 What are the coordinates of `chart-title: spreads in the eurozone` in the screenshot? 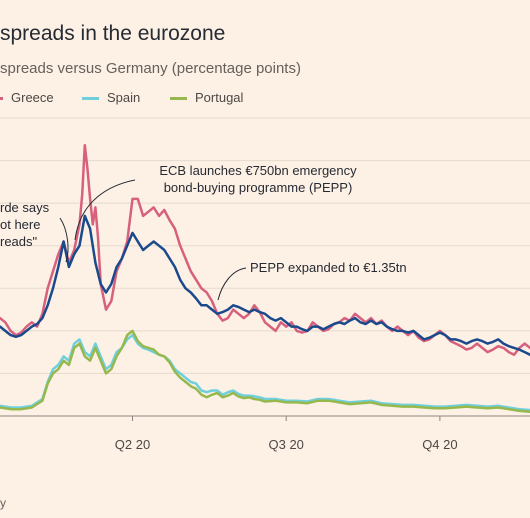 It's located at (113, 33).